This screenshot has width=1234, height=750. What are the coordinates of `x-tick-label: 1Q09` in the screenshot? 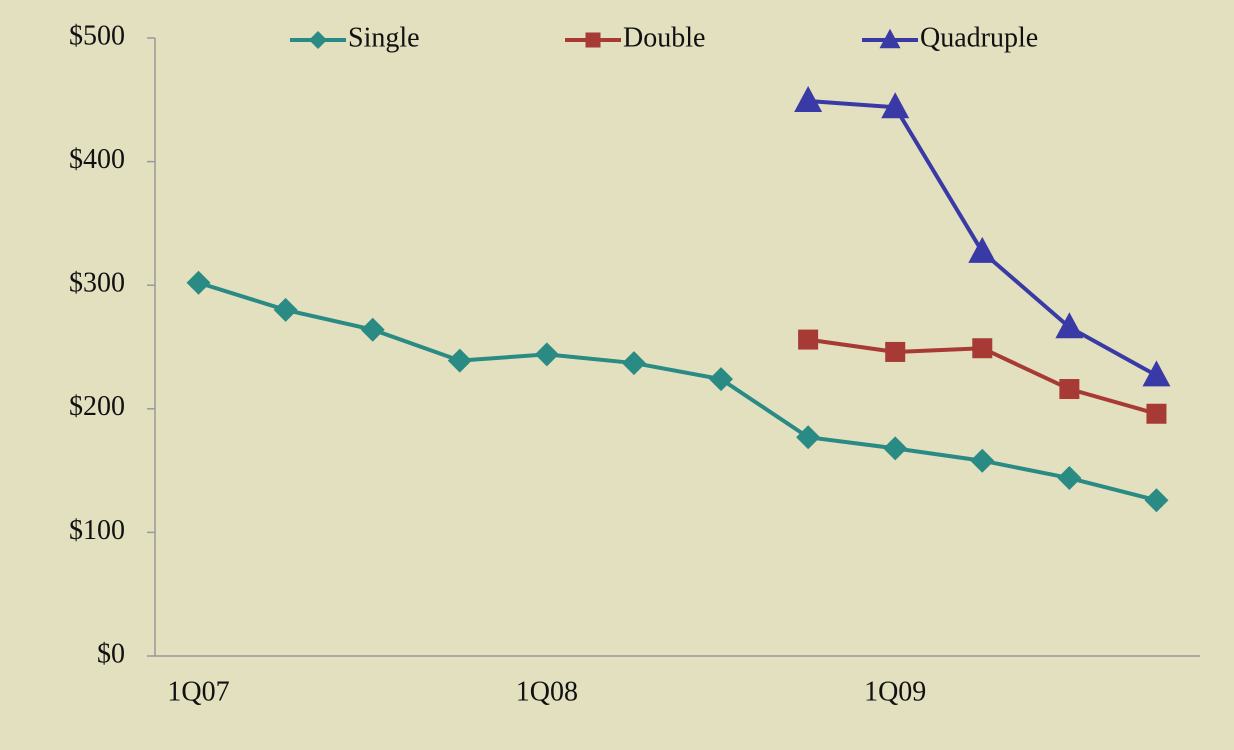 It's located at (895, 691).